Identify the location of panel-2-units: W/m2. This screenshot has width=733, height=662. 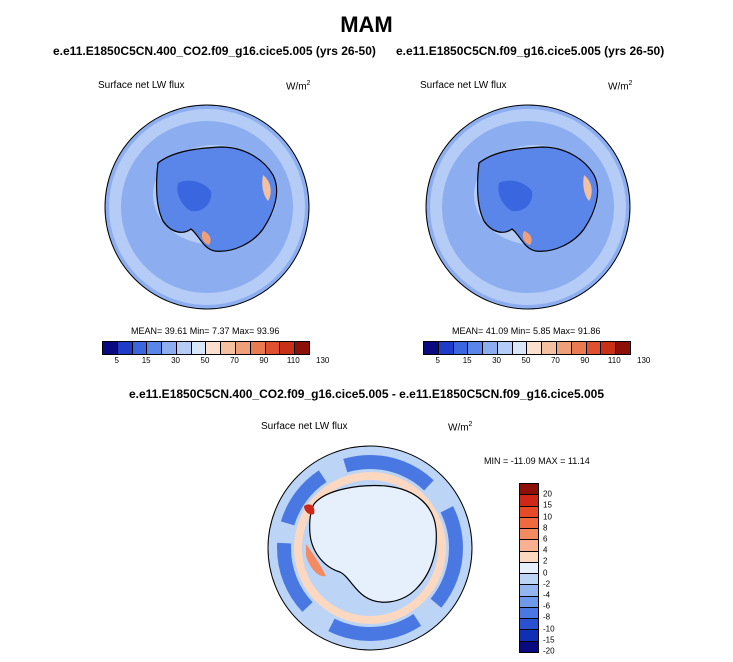
(620, 86).